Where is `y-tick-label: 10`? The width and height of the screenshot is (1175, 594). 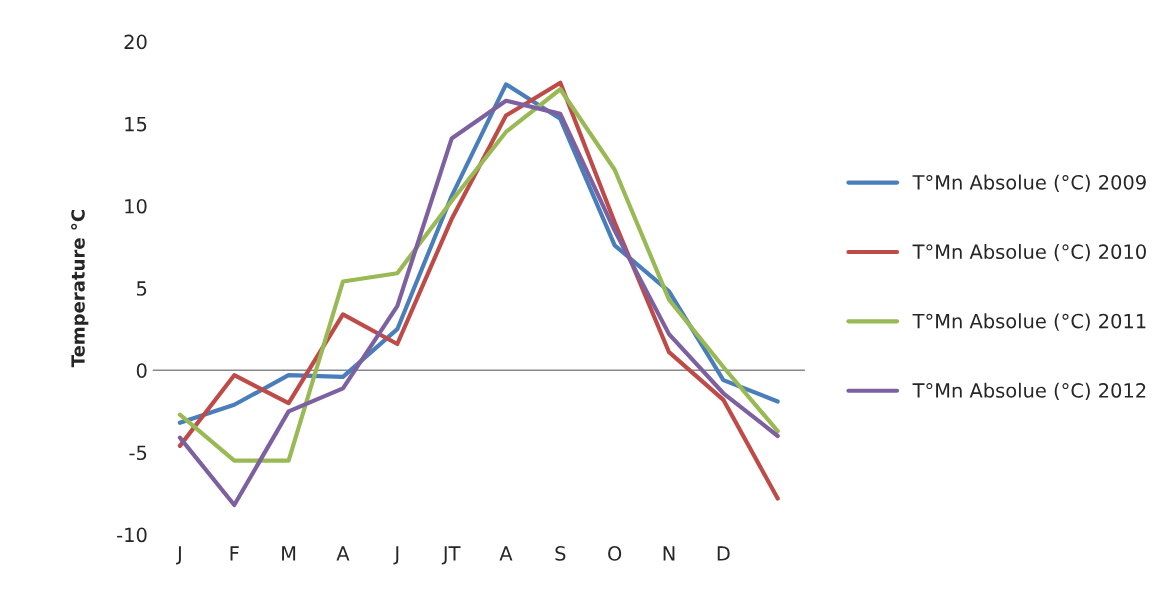
y-tick-label: 10 is located at coordinates (136, 206).